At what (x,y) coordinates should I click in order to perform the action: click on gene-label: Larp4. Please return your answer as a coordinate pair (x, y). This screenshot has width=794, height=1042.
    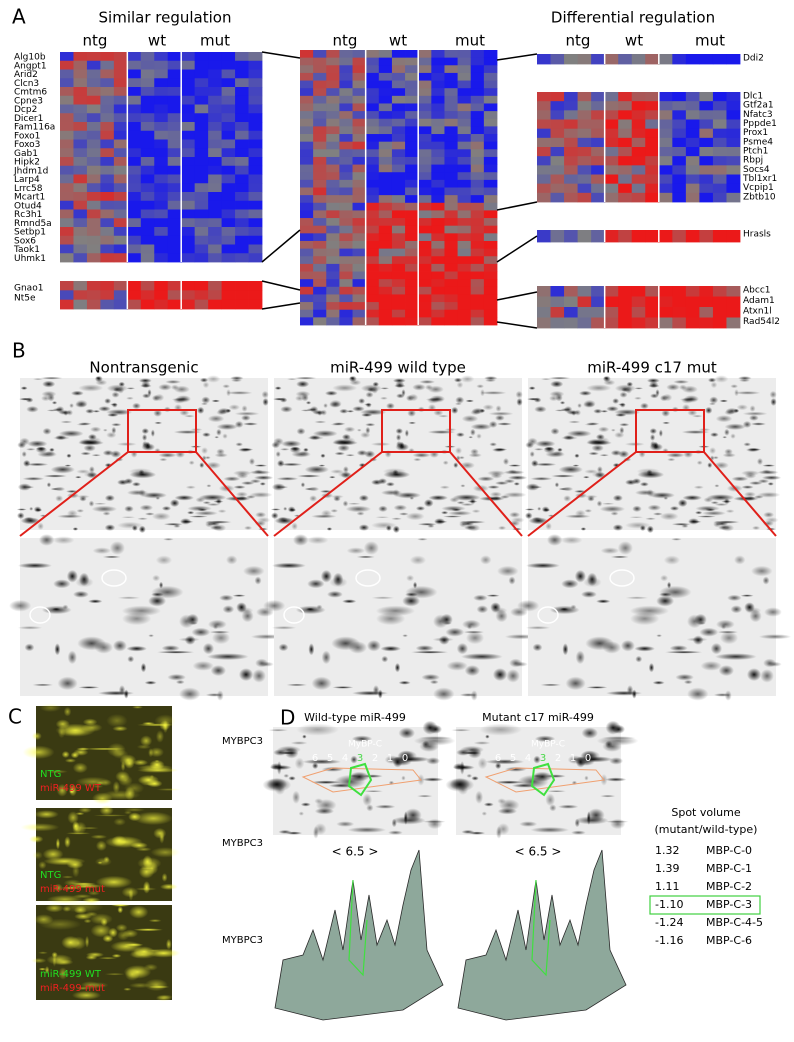
    Looking at the image, I should click on (27, 180).